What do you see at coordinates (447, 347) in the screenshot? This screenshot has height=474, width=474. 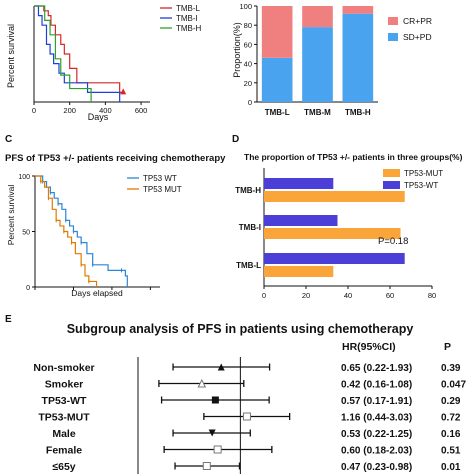 I see `panel-e-p-header: P` at bounding box center [447, 347].